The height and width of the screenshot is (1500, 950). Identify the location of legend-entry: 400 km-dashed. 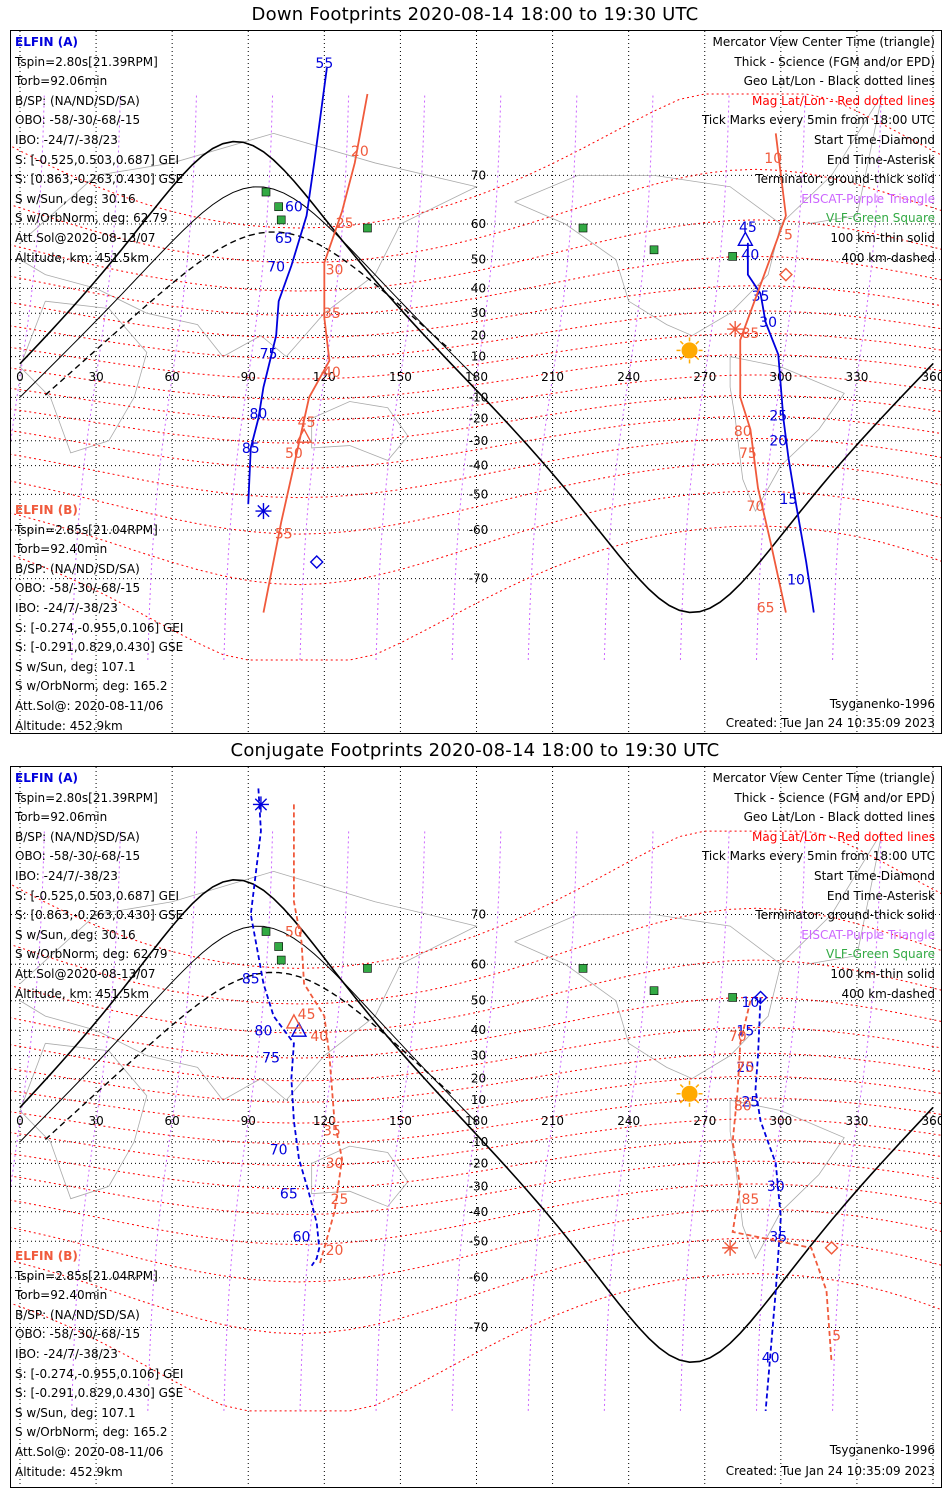
(888, 257).